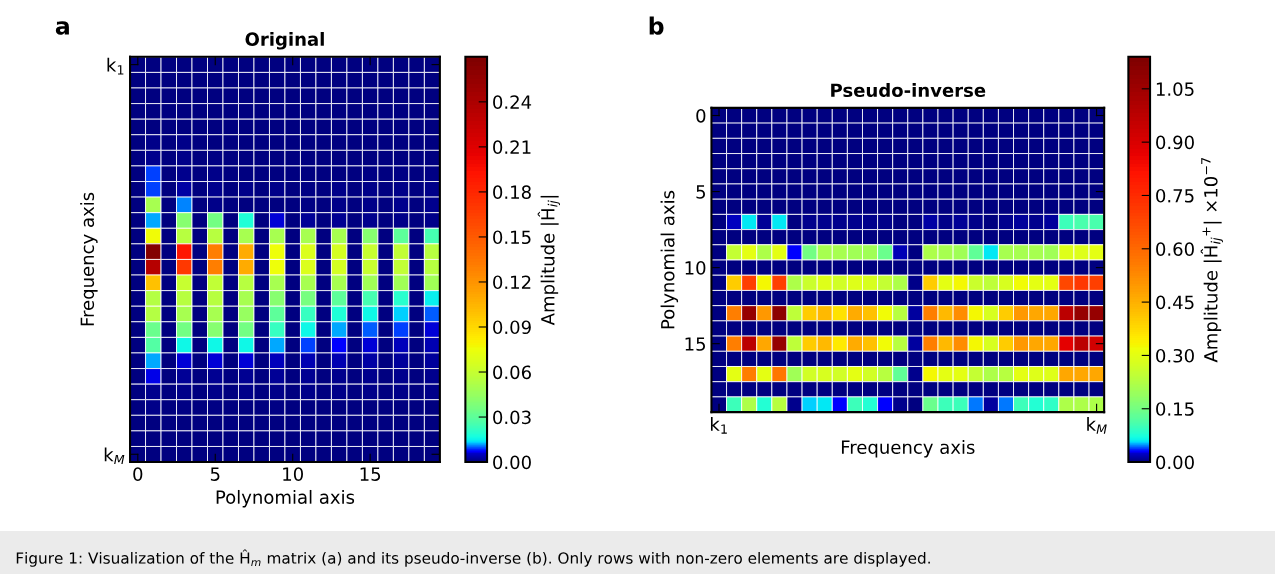 Image resolution: width=1275 pixels, height=574 pixels. What do you see at coordinates (473, 558) in the screenshot?
I see `caption: Figure 1: Visualization of the Ĥ$_{m}$ matrix (a) and its pseudo-inverse (b). Only rows with non-zero elements are displayed.` at bounding box center [473, 558].